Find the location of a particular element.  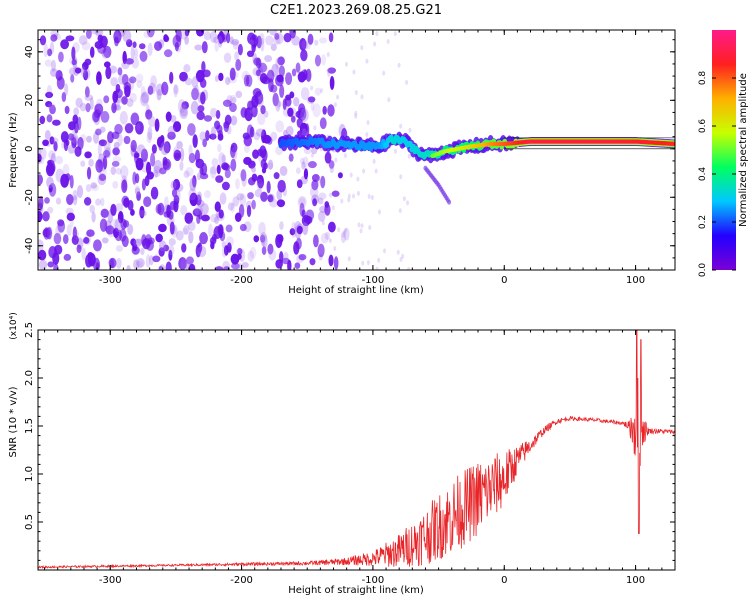

spectrogram-y-axis-label: Frequency (Hz) is located at coordinates (13, 150).